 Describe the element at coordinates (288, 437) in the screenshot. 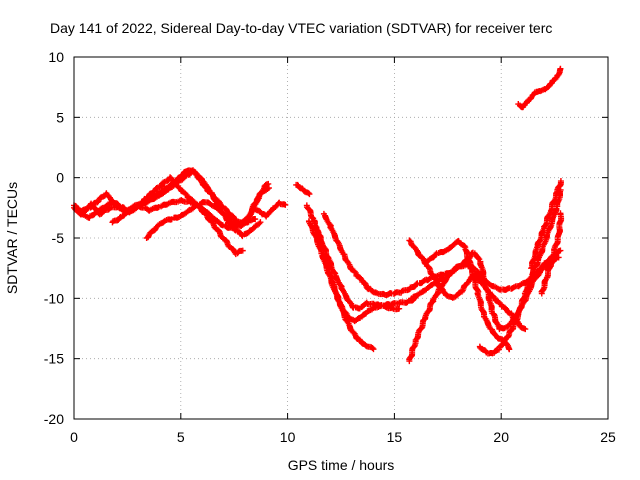

I see `x-tick-label: 10` at that location.